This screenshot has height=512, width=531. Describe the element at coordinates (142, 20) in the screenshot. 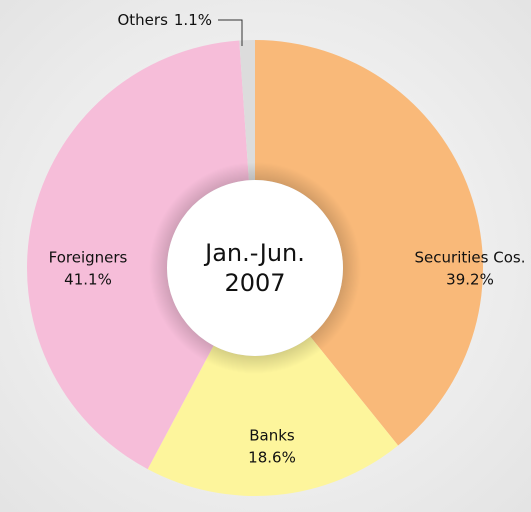

I see `category-name: Others` at that location.